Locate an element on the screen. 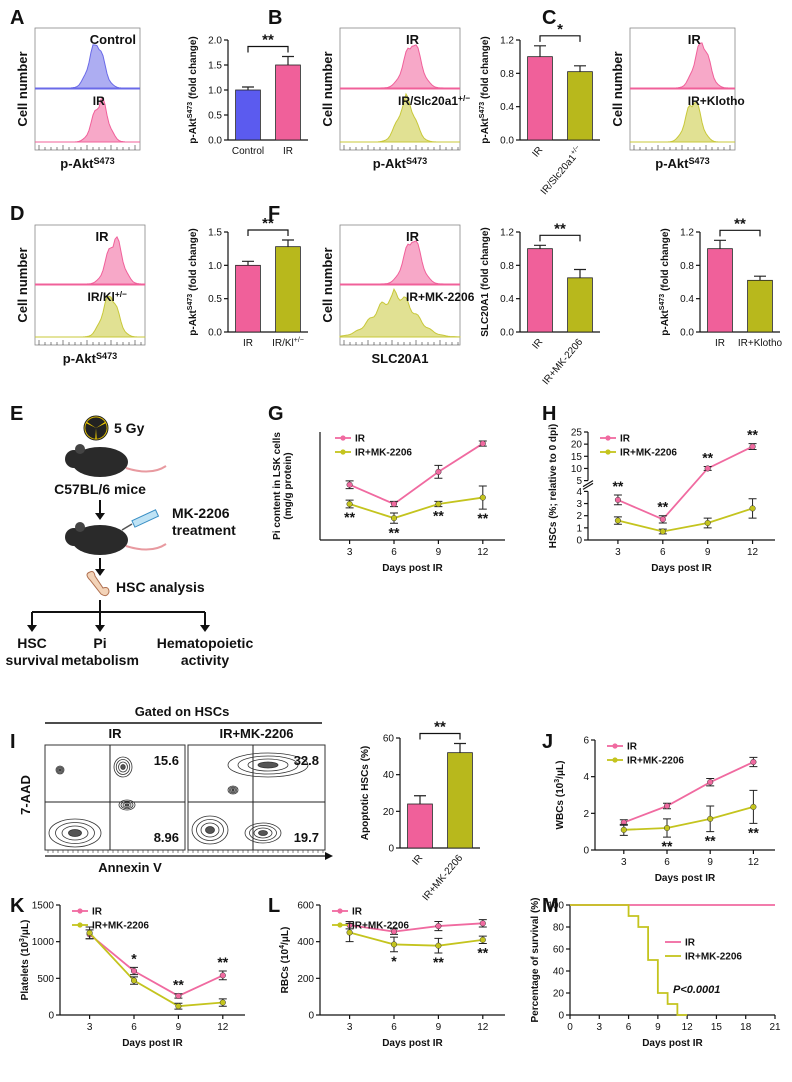 This screenshot has width=792, height=1082. y-tick-label: 0.0 is located at coordinates (507, 141).